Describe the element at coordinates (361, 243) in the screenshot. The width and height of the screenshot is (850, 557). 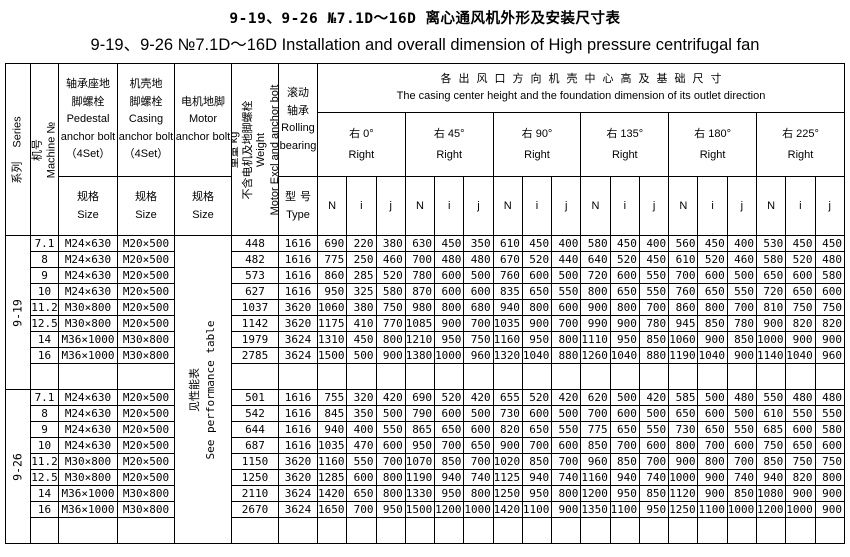
I see `dim-cell: 220` at that location.